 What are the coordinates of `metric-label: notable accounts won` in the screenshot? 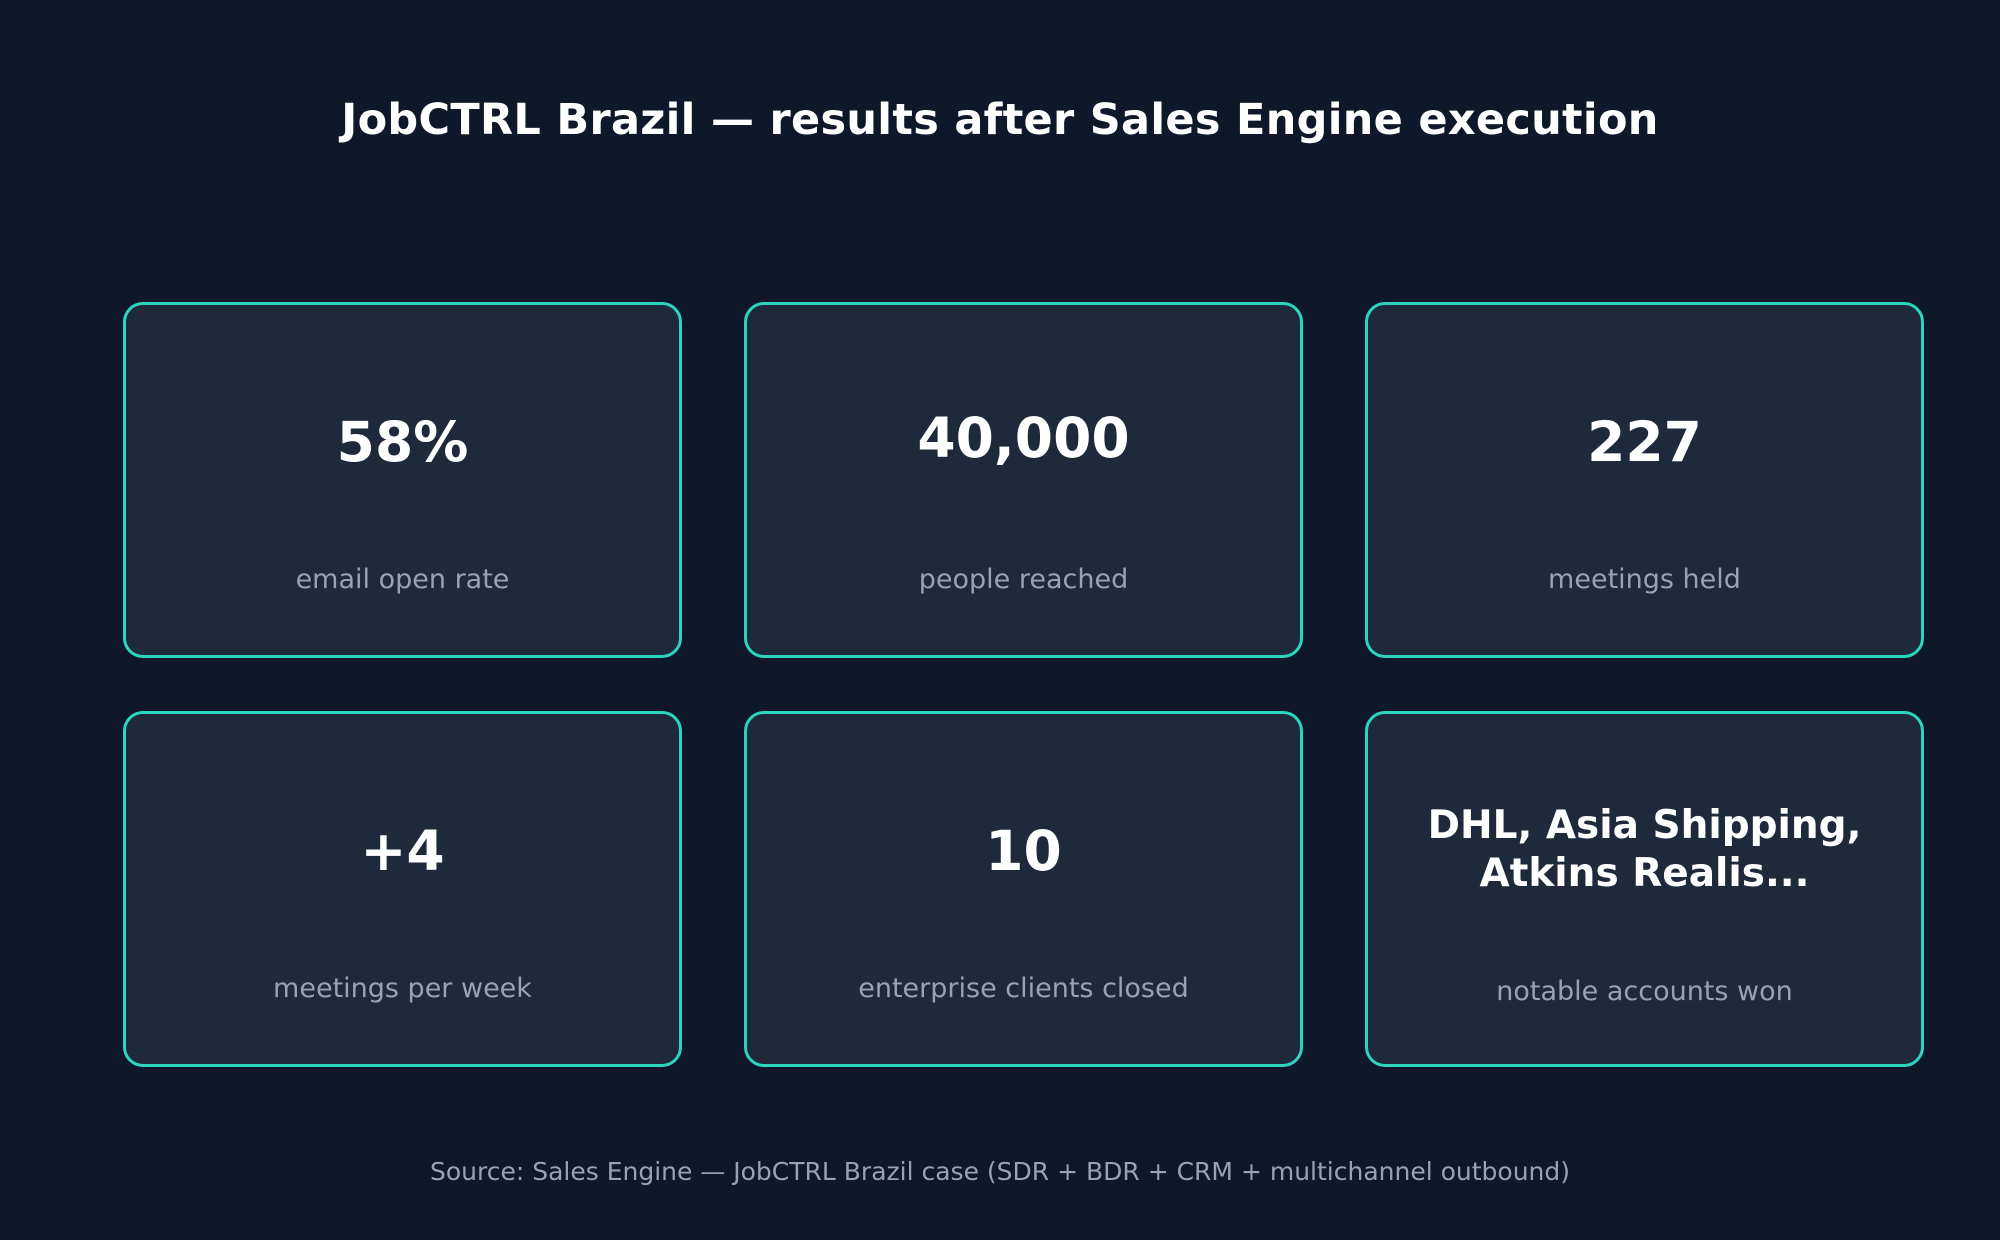 It's located at (1644, 991).